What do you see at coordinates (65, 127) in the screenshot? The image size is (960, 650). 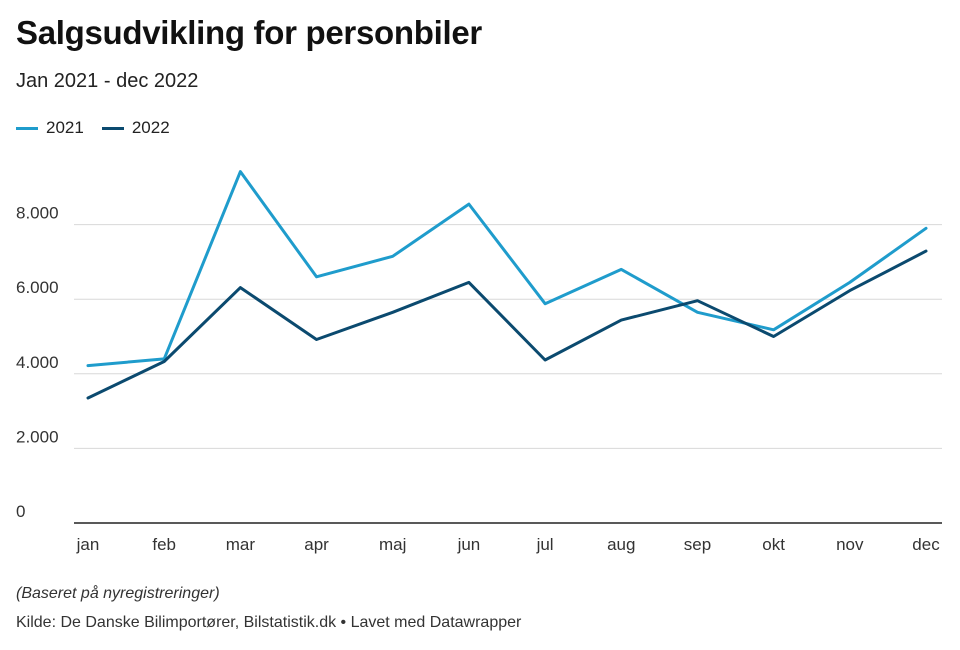 I see `legend-label-2021: 2021` at bounding box center [65, 127].